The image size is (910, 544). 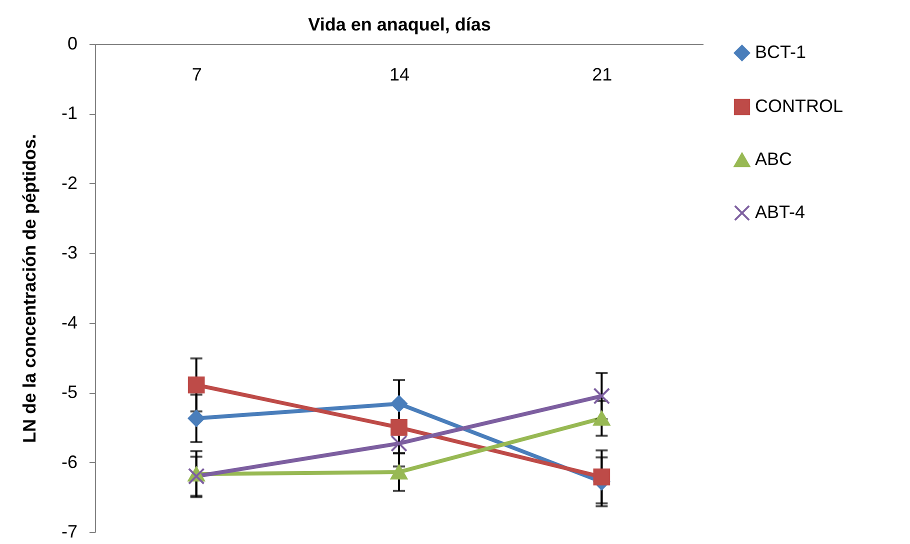 What do you see at coordinates (69, 252) in the screenshot?
I see `y-tick-label: -3` at bounding box center [69, 252].